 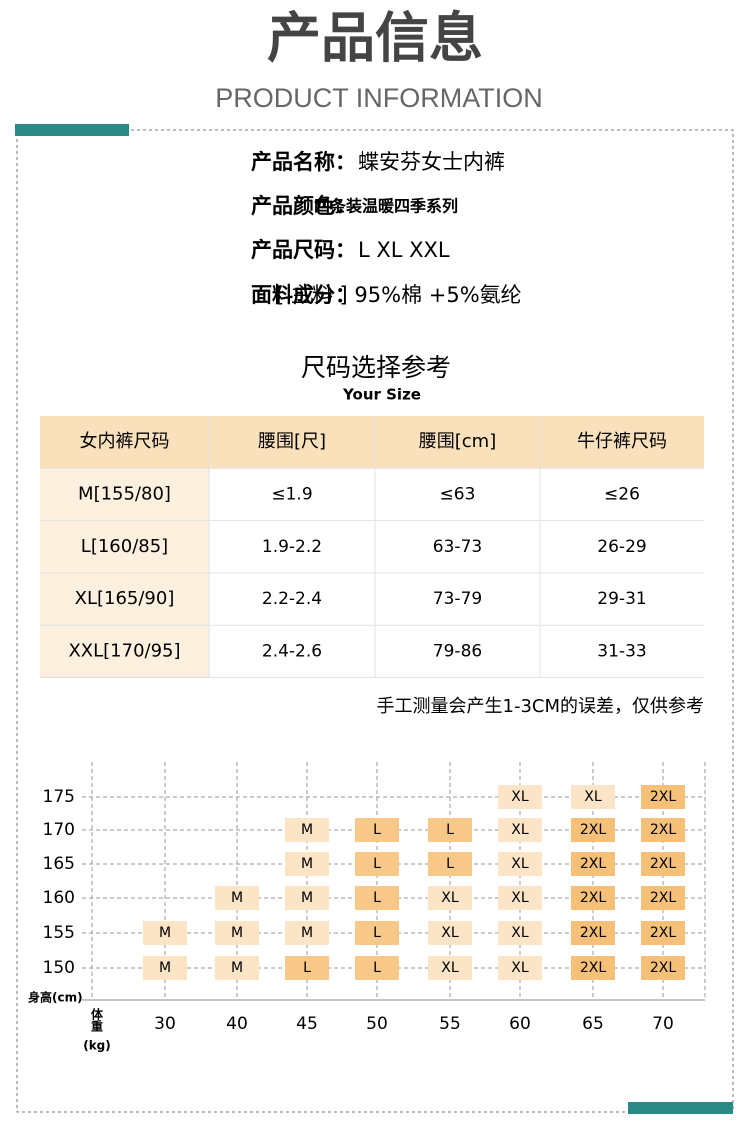 I want to click on table-cell: ≤26, so click(x=622, y=494).